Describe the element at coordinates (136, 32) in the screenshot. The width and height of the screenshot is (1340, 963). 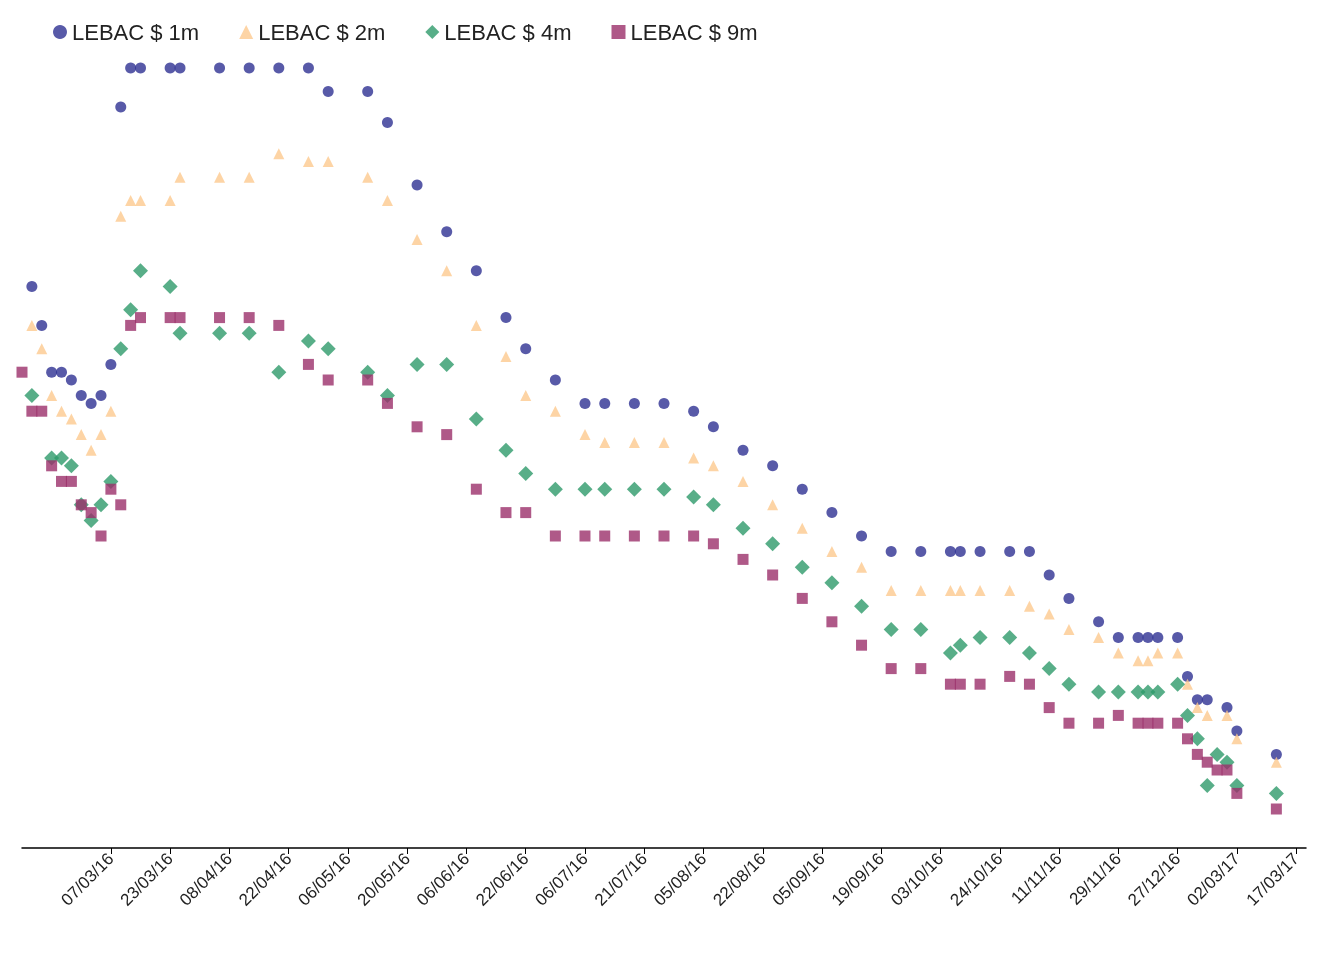
I see `legend-label: LEBAC $ 1m` at that location.